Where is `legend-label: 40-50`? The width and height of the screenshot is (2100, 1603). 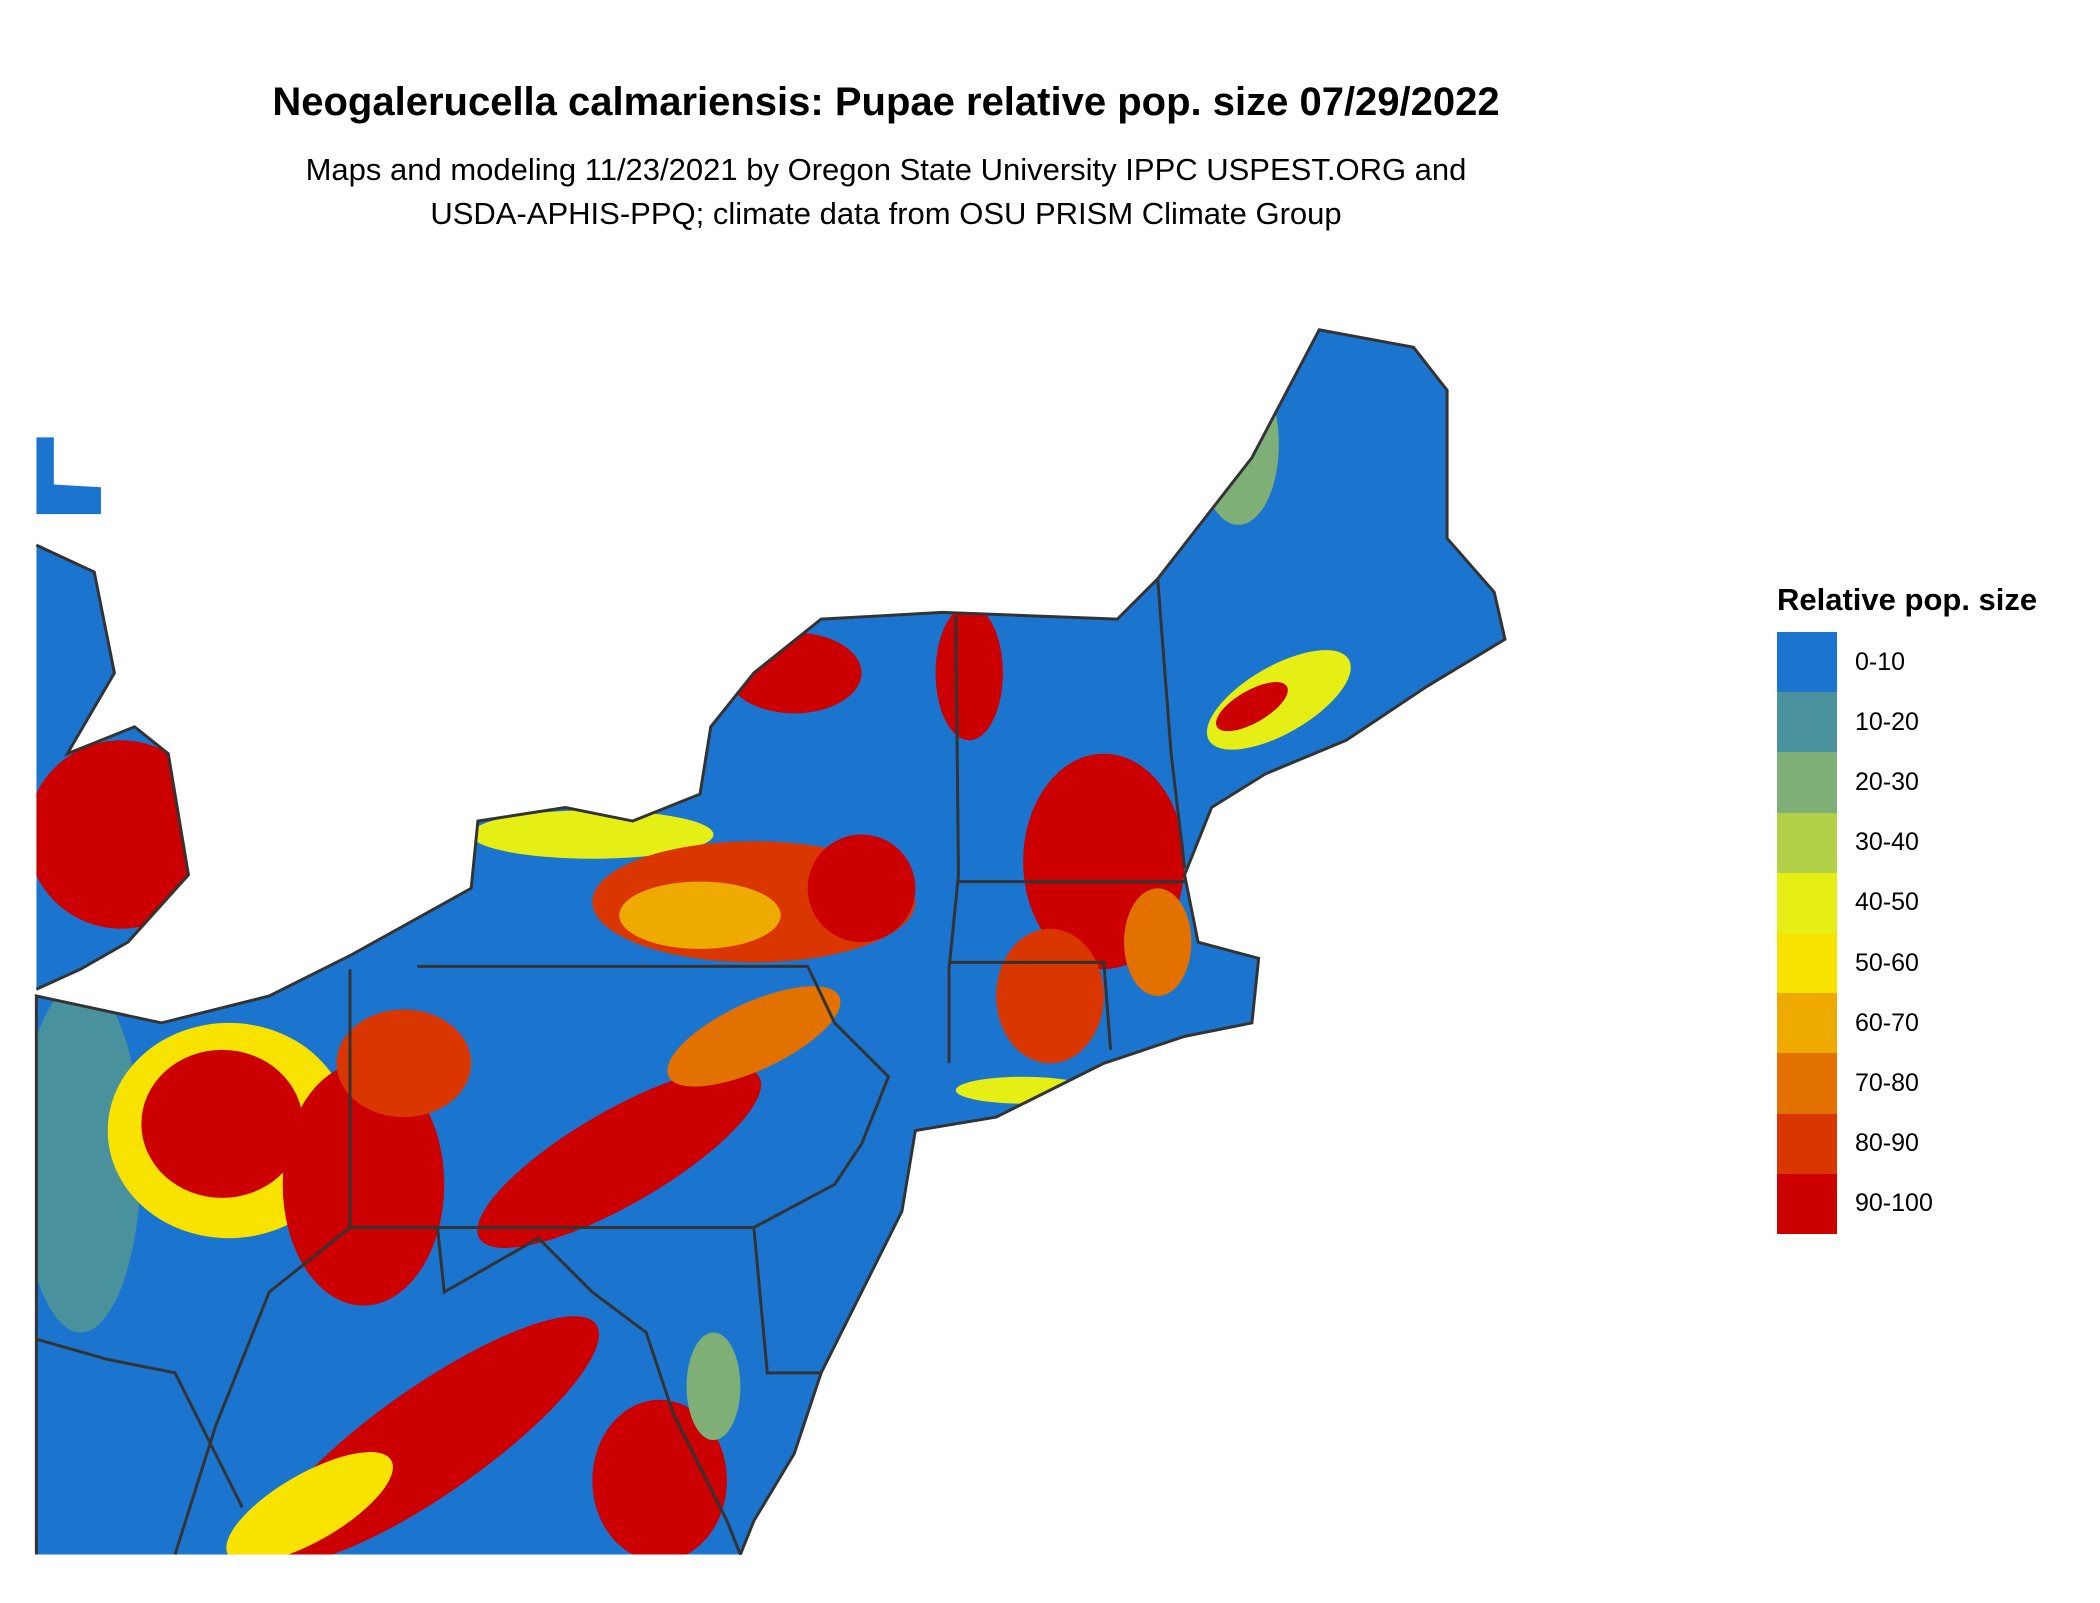
legend-label: 40-50 is located at coordinates (1887, 902).